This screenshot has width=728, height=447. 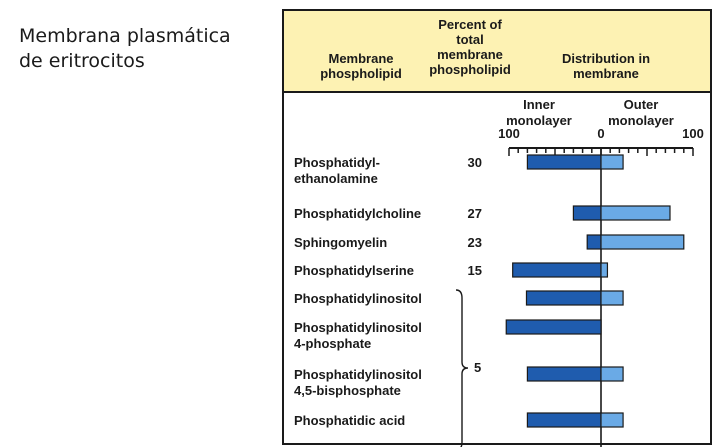 What do you see at coordinates (340, 242) in the screenshot?
I see `phospholipid-name: Sphingomyelin` at bounding box center [340, 242].